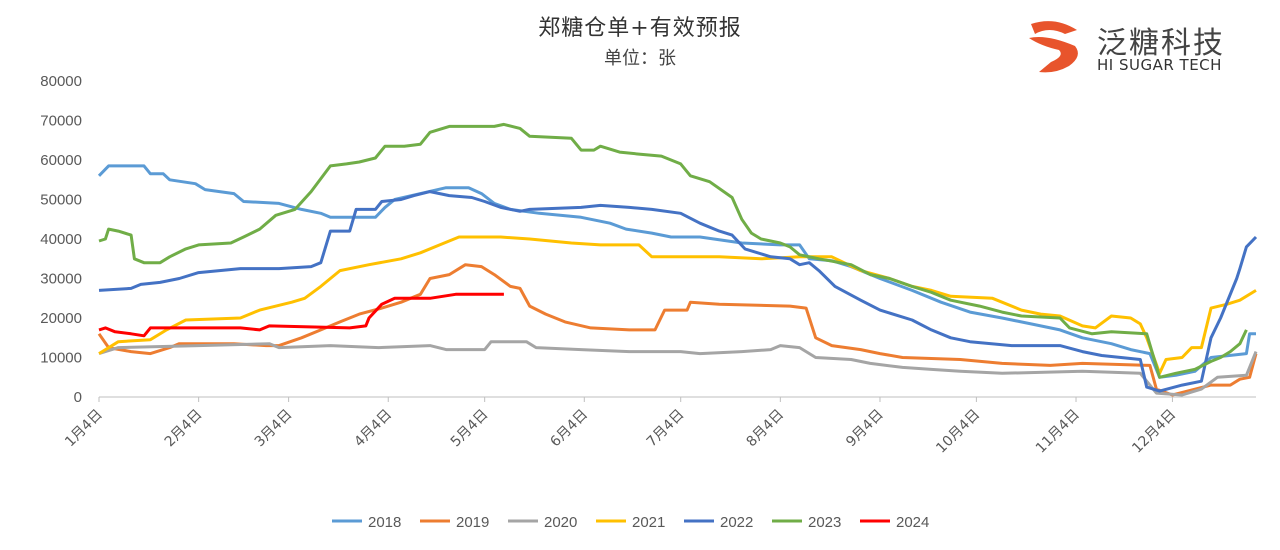 The image size is (1280, 550). Describe the element at coordinates (824, 522) in the screenshot. I see `legend-label-2023: 2023` at that location.